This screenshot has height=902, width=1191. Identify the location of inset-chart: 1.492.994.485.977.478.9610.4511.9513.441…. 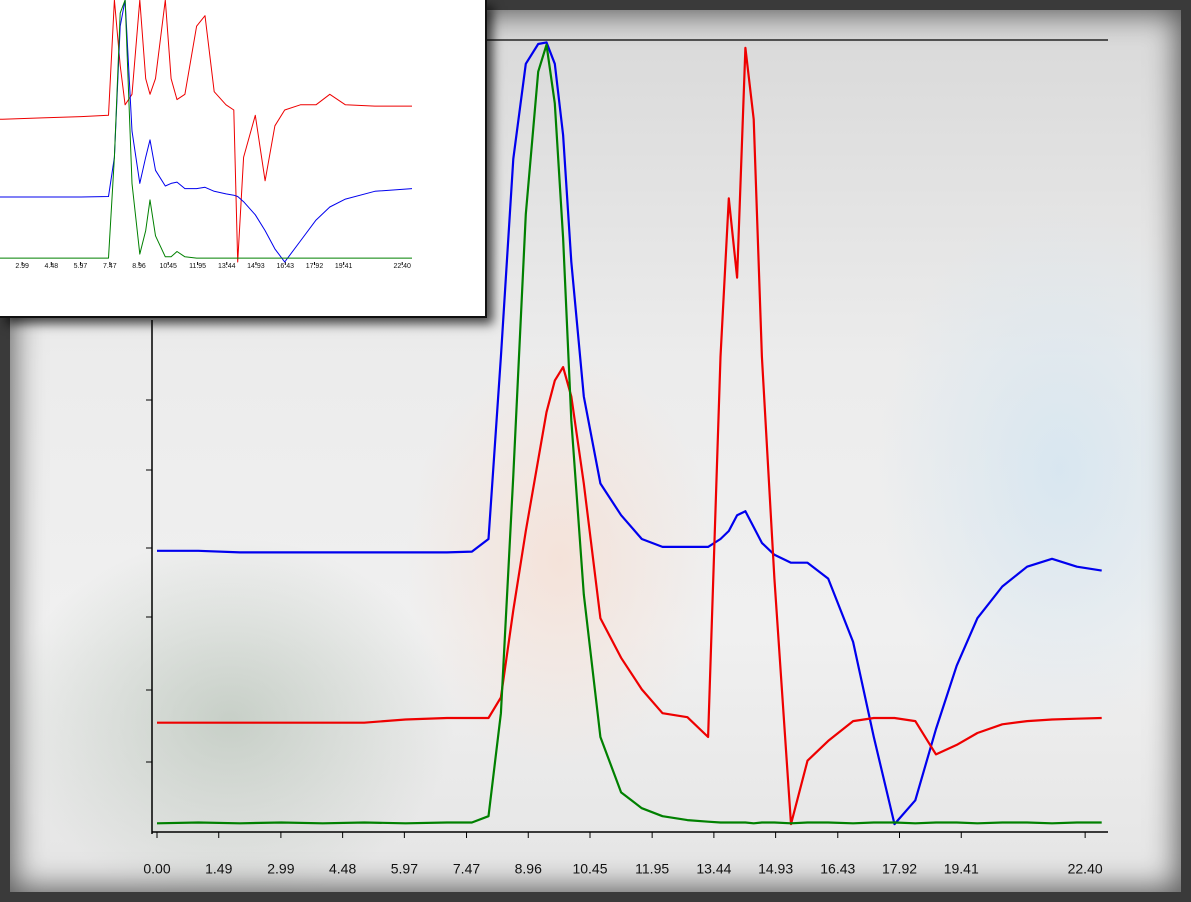
(243, 159).